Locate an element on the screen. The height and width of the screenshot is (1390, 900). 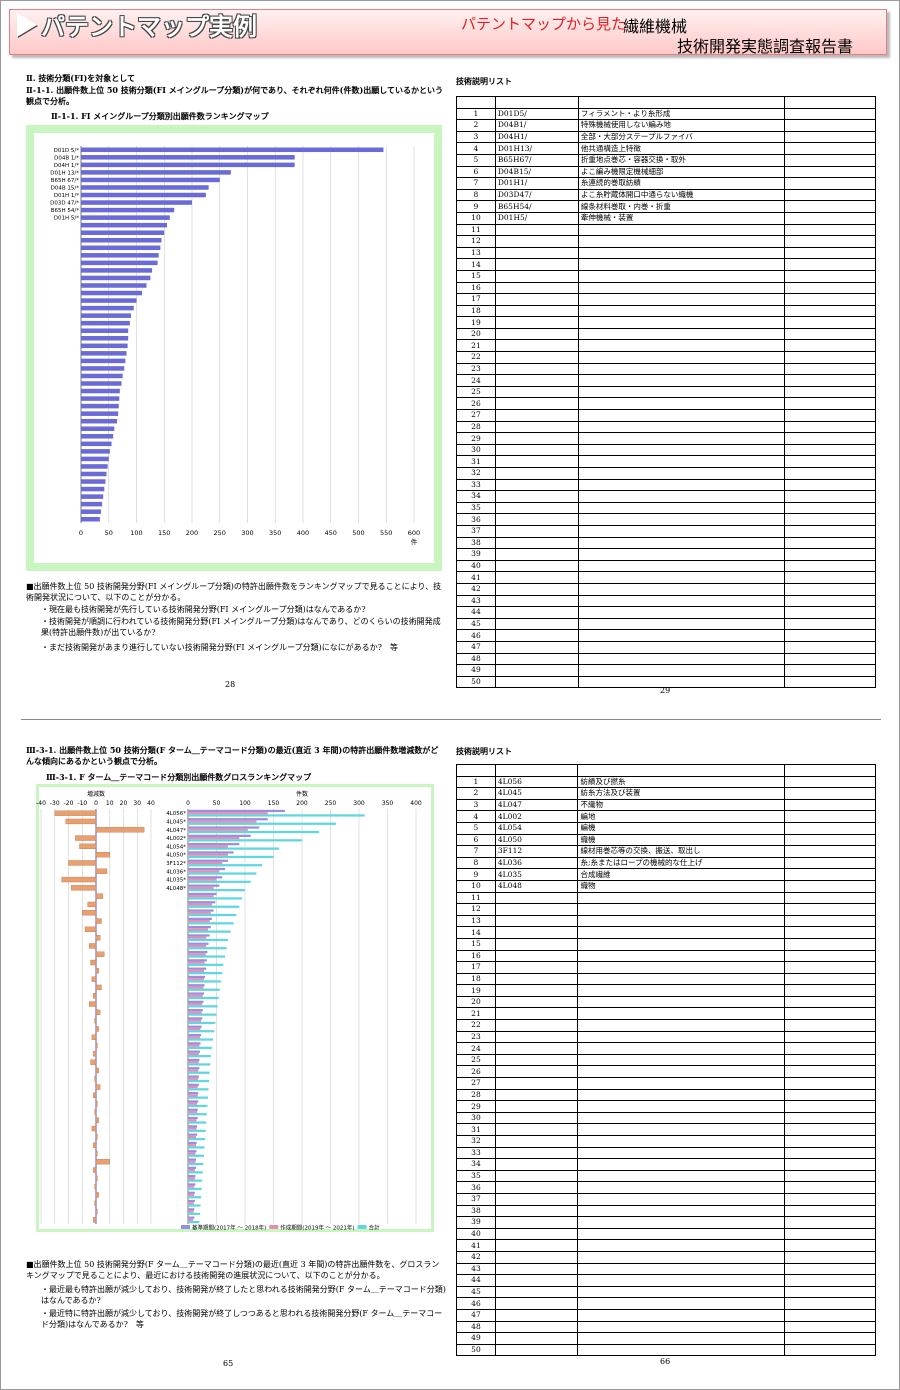
table-row: 43 is located at coordinates (666, 1269).